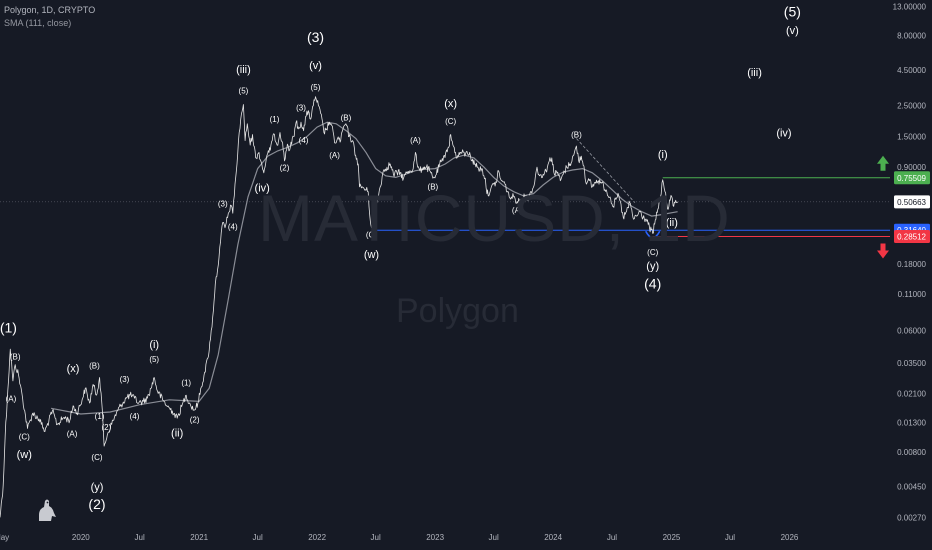  I want to click on chart-title: Polygon, 1D, CRYPTO, so click(50, 10).